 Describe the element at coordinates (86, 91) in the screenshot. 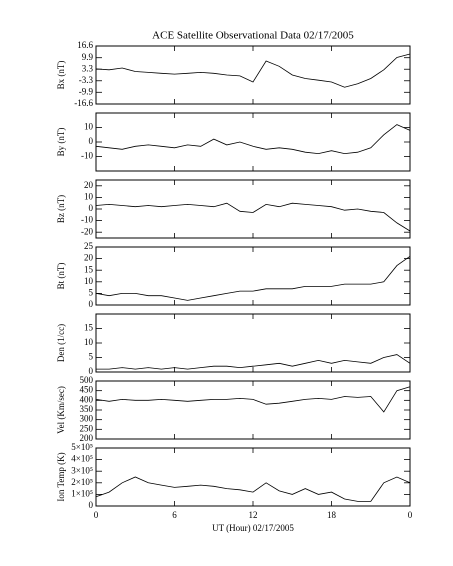

I see `y-tick-label: -9.9` at that location.